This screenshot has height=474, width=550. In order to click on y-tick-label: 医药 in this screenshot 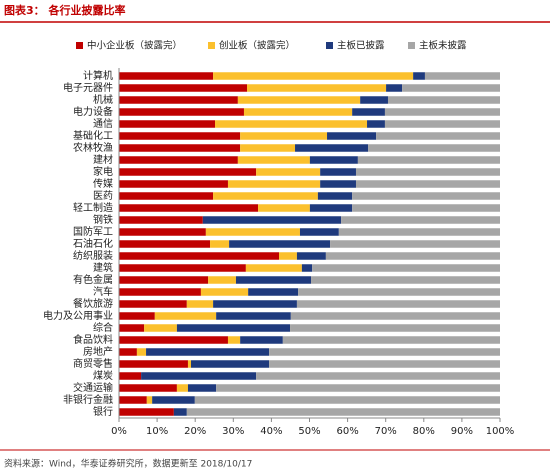, I will do `click(103, 196)`.